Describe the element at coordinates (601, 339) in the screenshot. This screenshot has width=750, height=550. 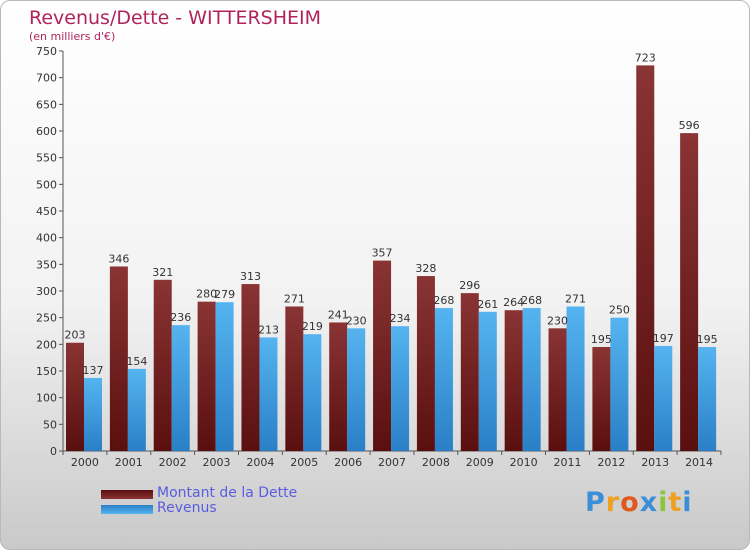
I see `data-label: 195` at that location.